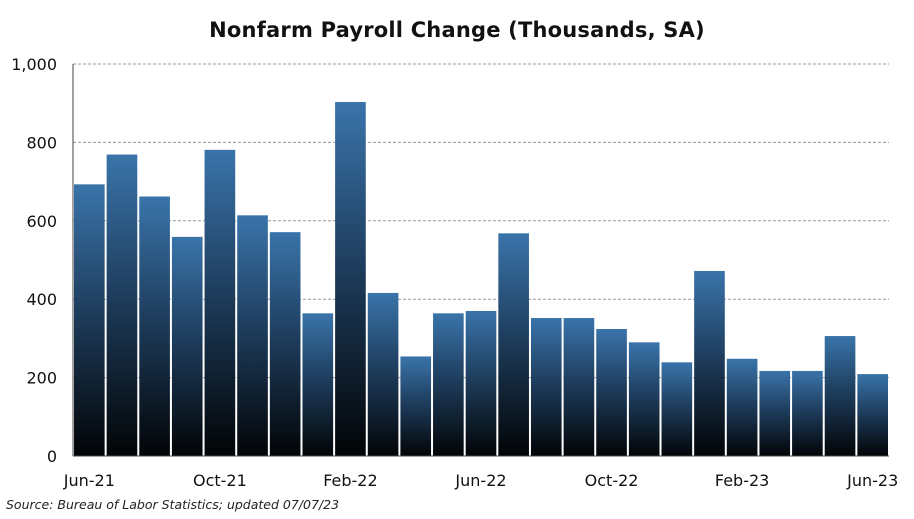 The width and height of the screenshot is (914, 519). I want to click on x-tick-label: Oct-21, so click(220, 480).